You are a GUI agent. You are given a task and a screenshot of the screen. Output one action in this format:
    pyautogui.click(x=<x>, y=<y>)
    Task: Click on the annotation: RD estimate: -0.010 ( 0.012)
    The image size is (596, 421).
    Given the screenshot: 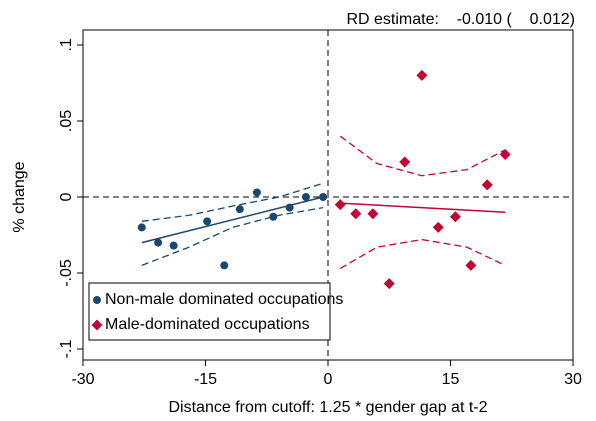 What is the action you would take?
    pyautogui.click(x=460, y=19)
    